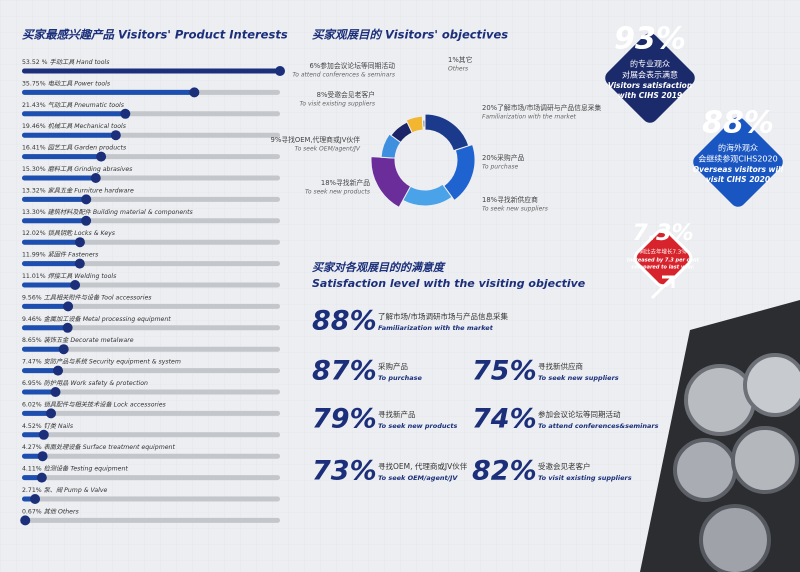 The image size is (800, 572). I want to click on category-label: 表面处理设备 Surface treatment equipment, so click(110, 447).